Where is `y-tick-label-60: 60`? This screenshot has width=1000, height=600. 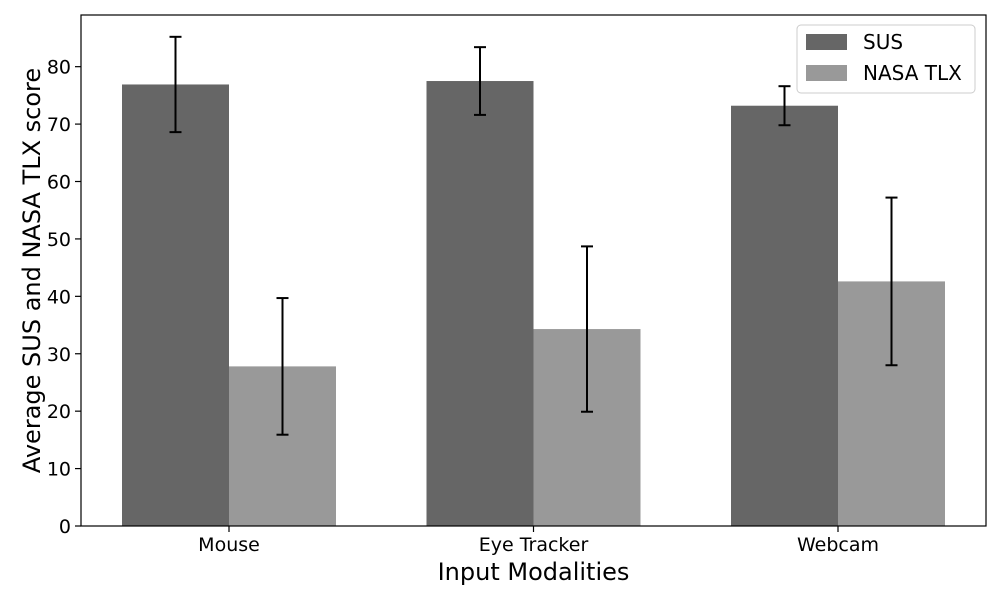 y-tick-label-60: 60 is located at coordinates (59, 183).